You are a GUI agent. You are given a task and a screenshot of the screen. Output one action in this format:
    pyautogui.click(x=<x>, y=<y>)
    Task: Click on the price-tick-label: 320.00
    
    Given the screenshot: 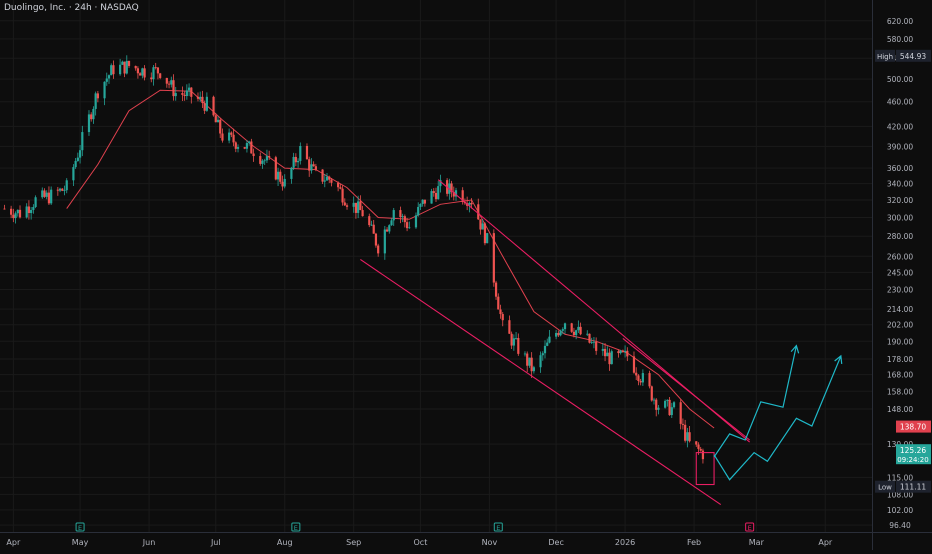 What is the action you would take?
    pyautogui.click(x=900, y=200)
    